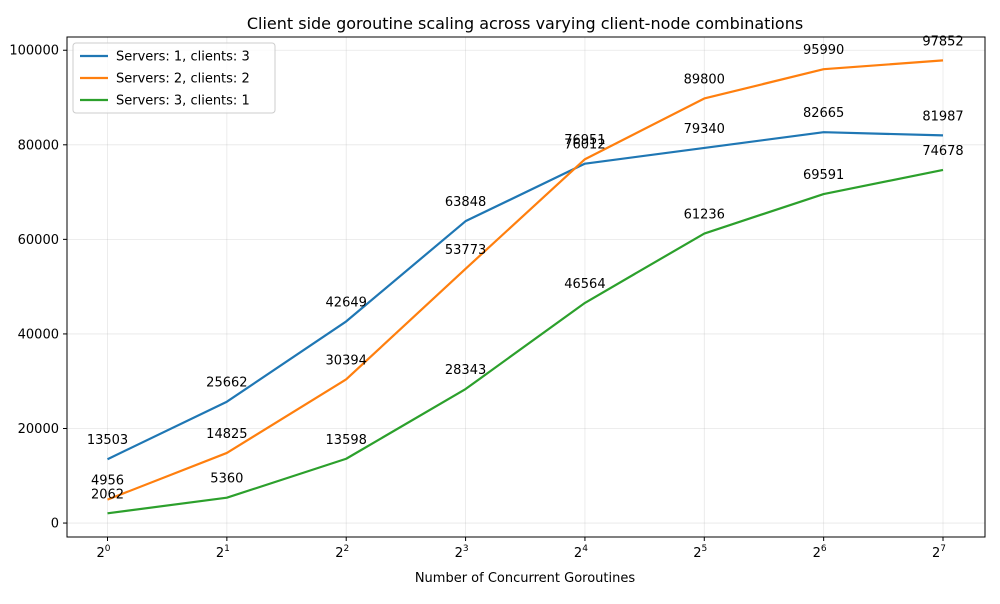  Describe the element at coordinates (38, 145) in the screenshot. I see `y-tick-label: 80000` at that location.